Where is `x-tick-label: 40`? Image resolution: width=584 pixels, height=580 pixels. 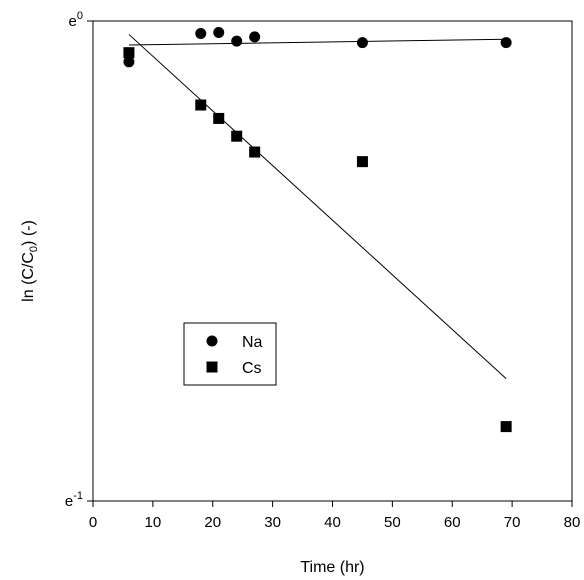 x-tick-label: 40 is located at coordinates (332, 522).